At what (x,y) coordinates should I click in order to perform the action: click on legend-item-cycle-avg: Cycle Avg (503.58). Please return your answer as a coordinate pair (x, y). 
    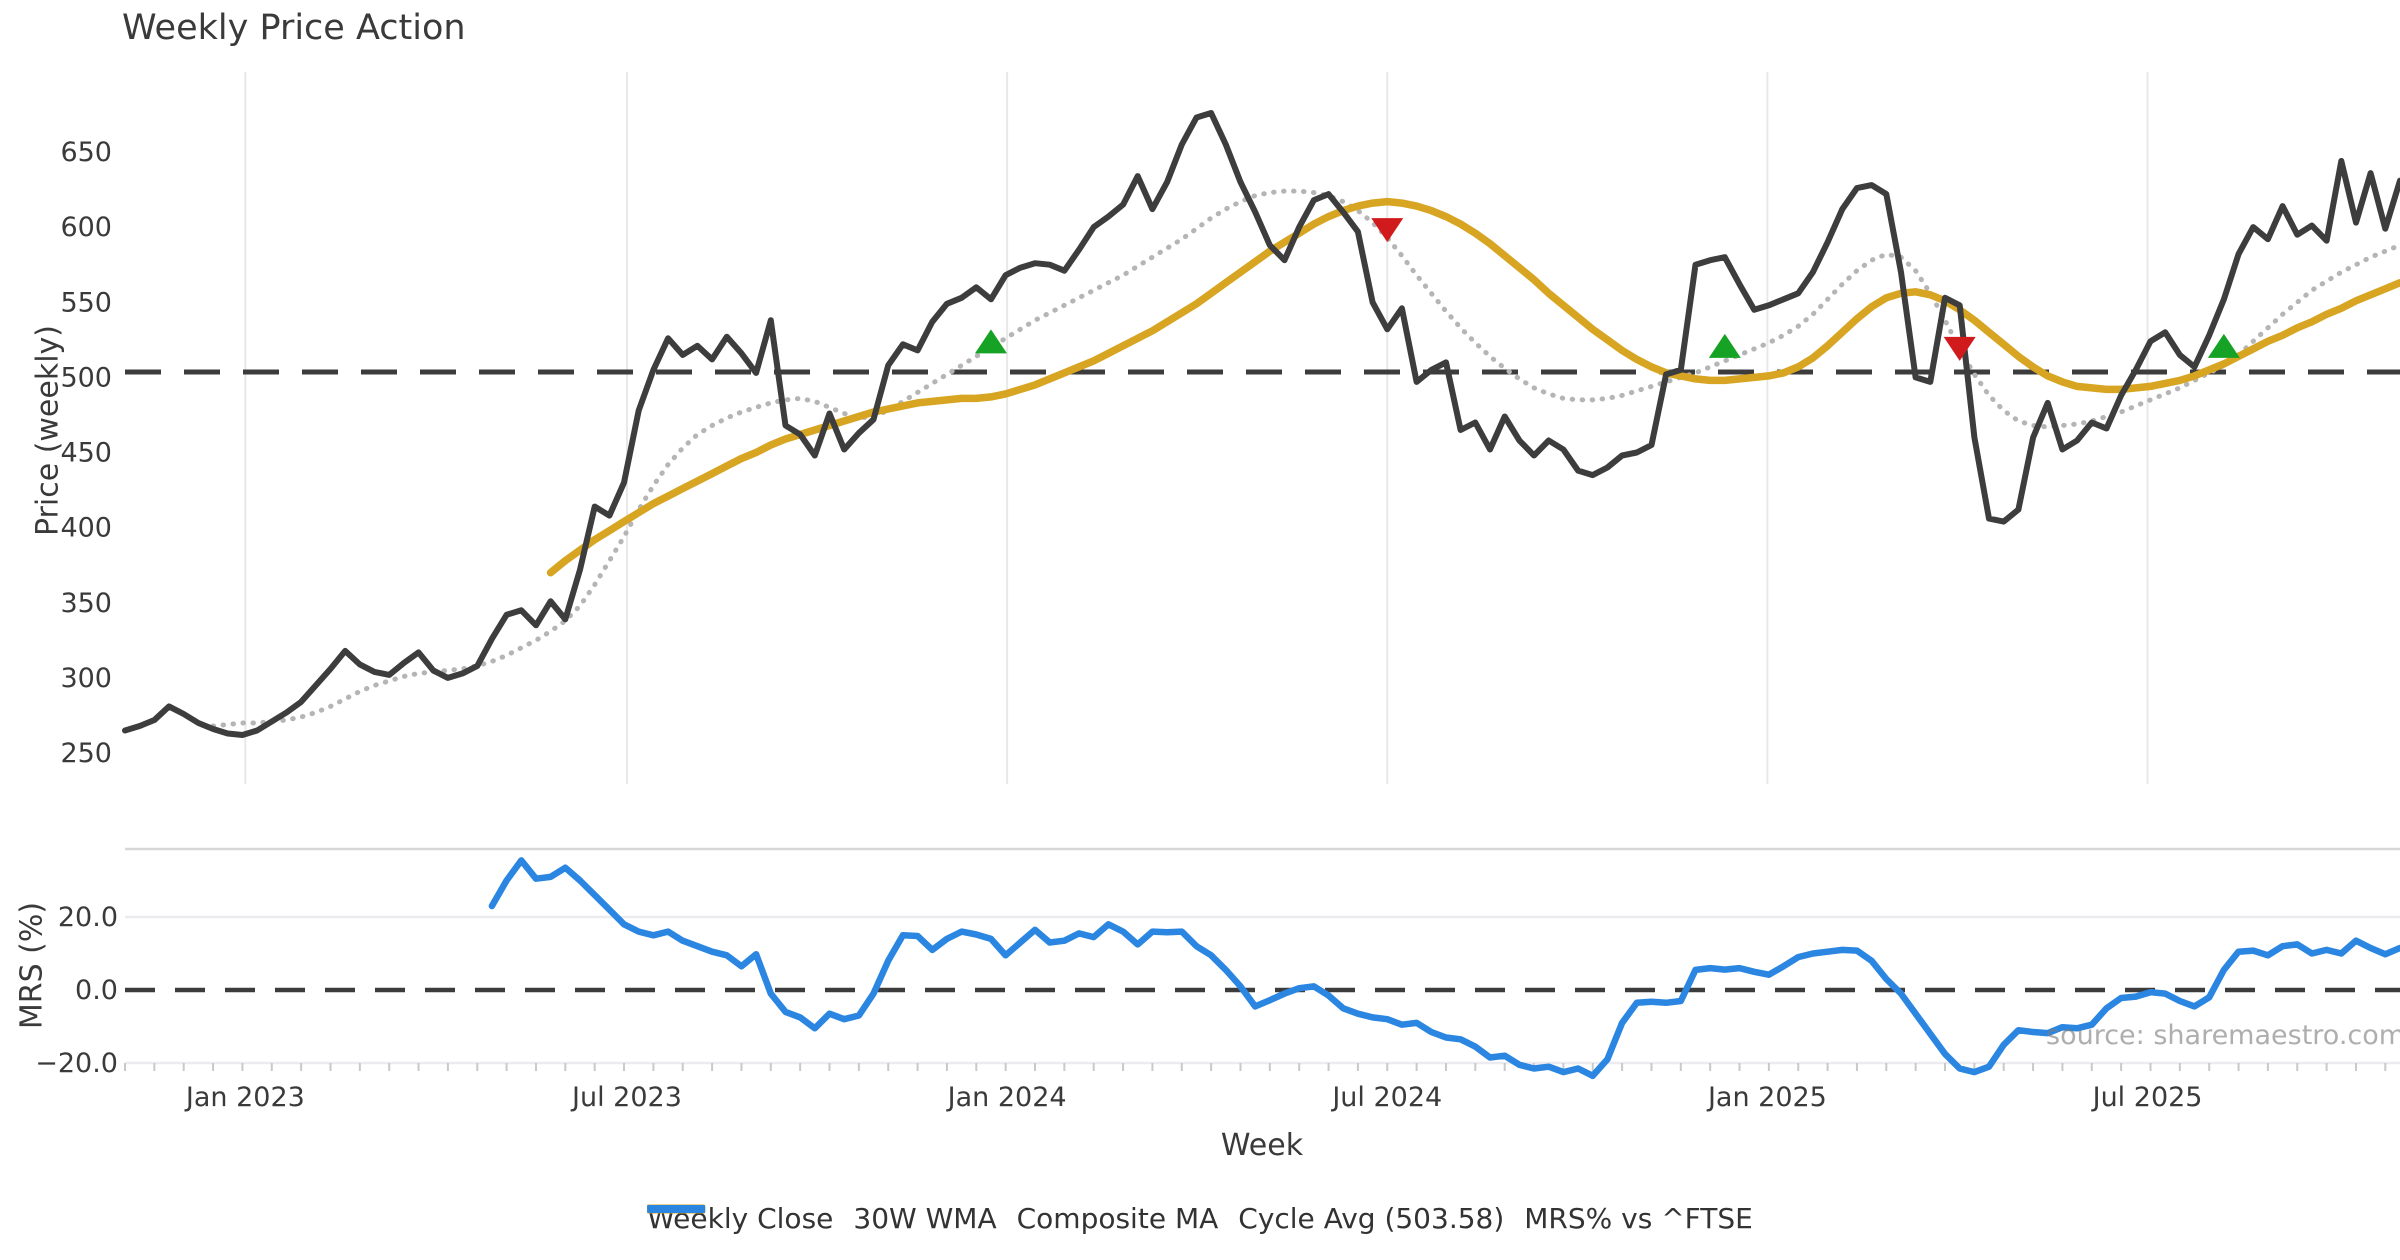
    Looking at the image, I should click on (1077, 1218).